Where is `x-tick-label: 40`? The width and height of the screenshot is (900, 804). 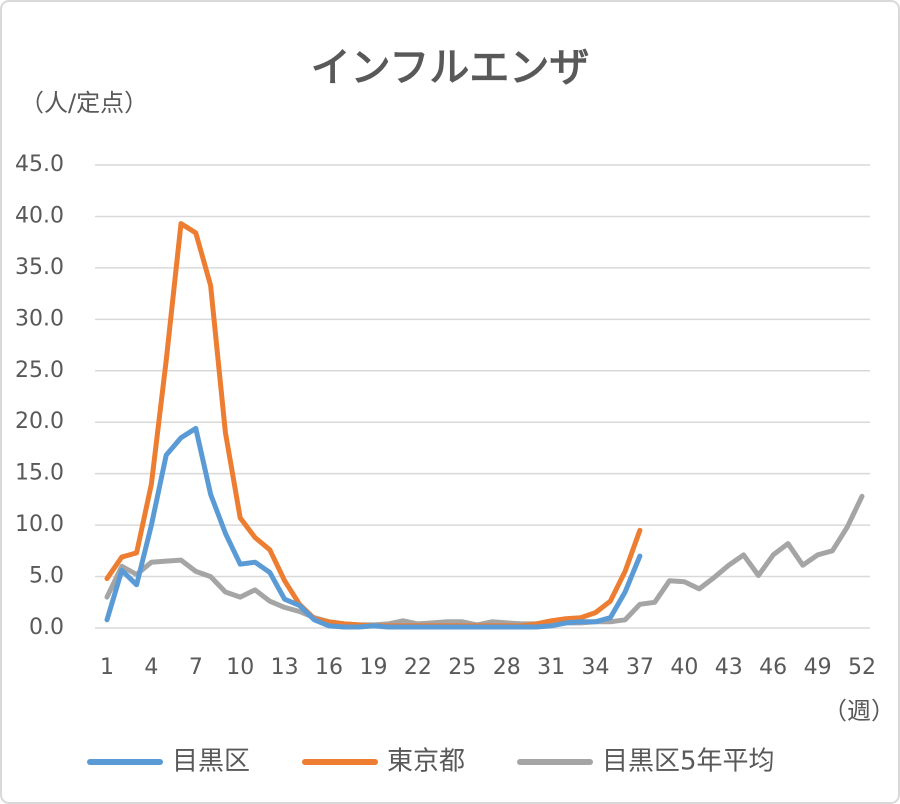
x-tick-label: 40 is located at coordinates (684, 667).